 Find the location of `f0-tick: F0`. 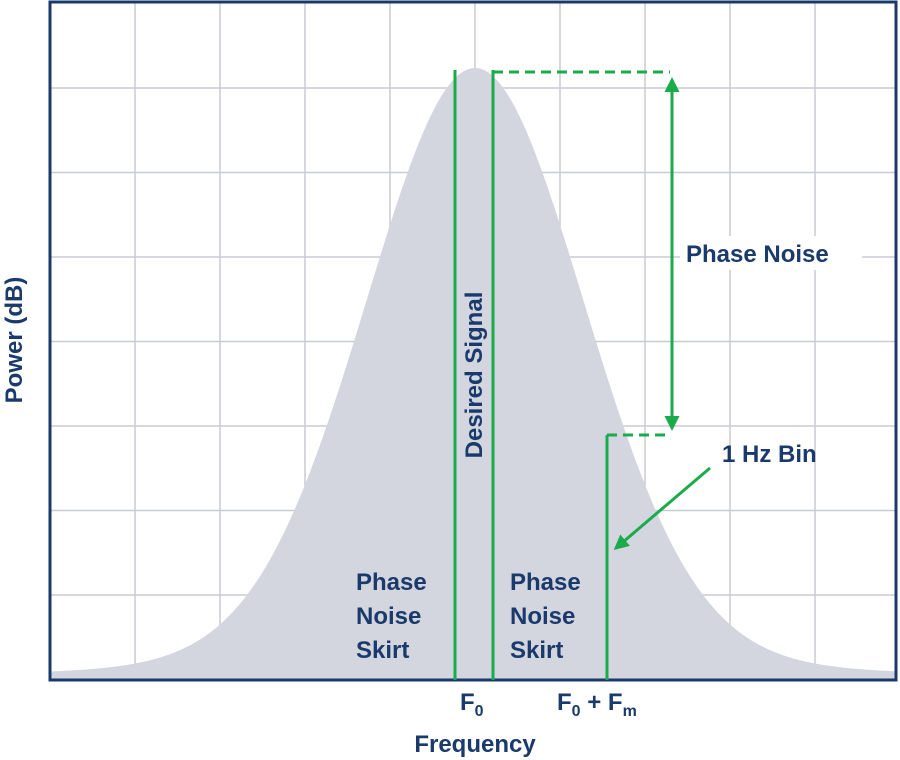

f0-tick: F0 is located at coordinates (472, 704).